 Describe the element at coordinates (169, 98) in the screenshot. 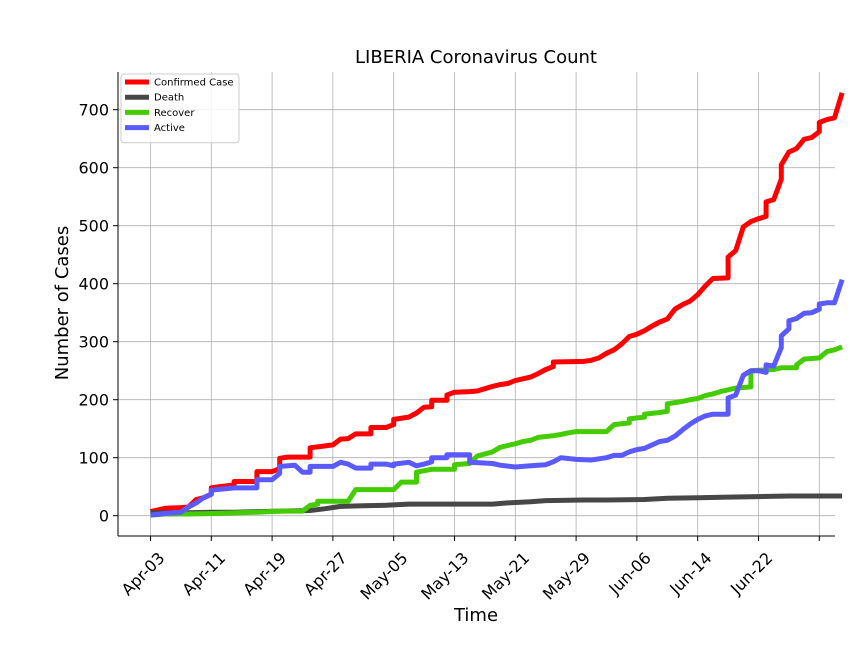

I see `legend-label: Death` at that location.